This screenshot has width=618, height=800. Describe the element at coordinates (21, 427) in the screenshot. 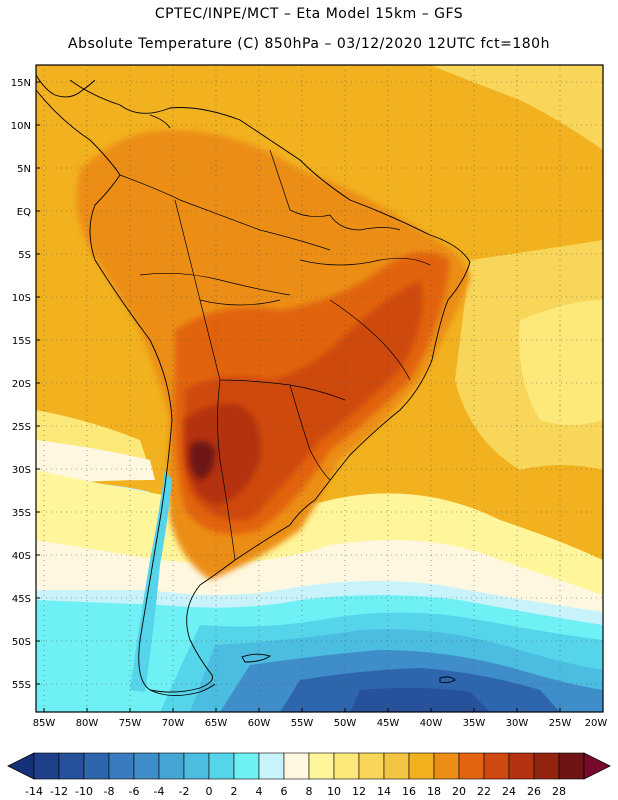

I see `lat-label: 25S` at that location.